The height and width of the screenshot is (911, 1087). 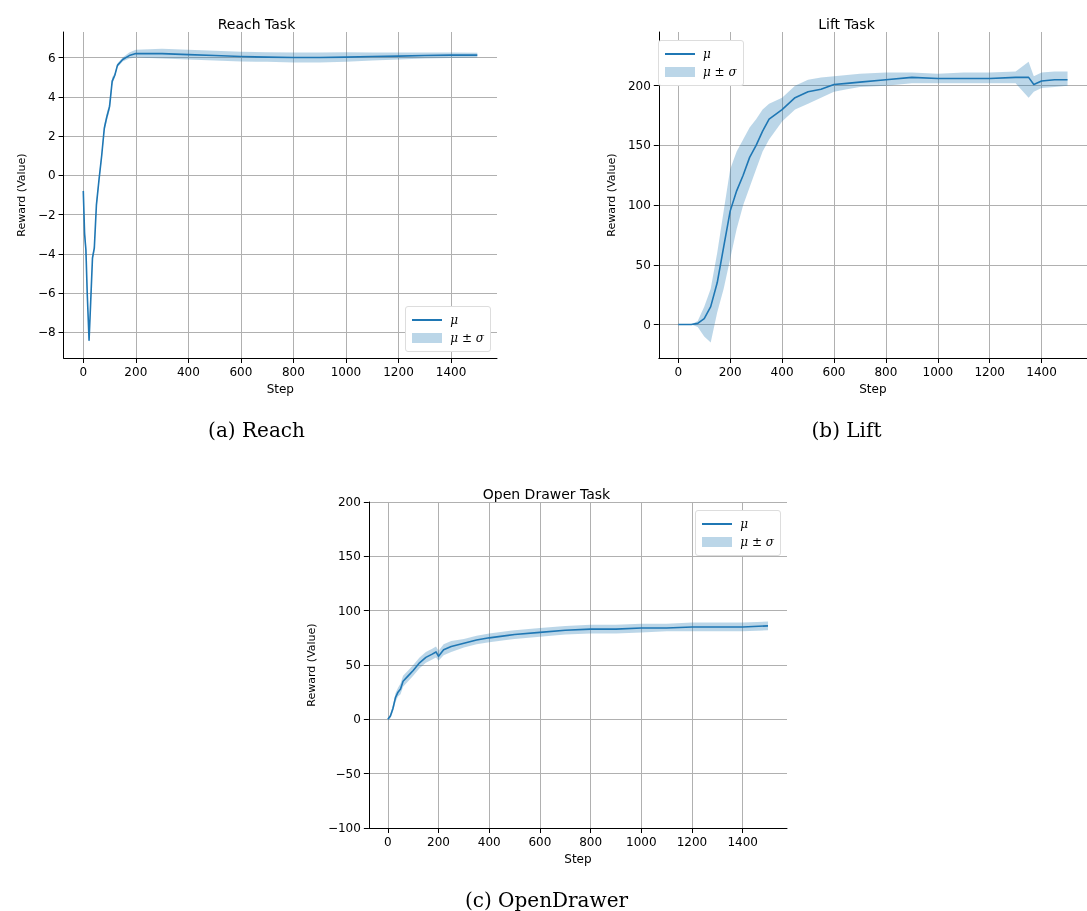 I want to click on y-tick-label: −8, so click(x=46, y=332).